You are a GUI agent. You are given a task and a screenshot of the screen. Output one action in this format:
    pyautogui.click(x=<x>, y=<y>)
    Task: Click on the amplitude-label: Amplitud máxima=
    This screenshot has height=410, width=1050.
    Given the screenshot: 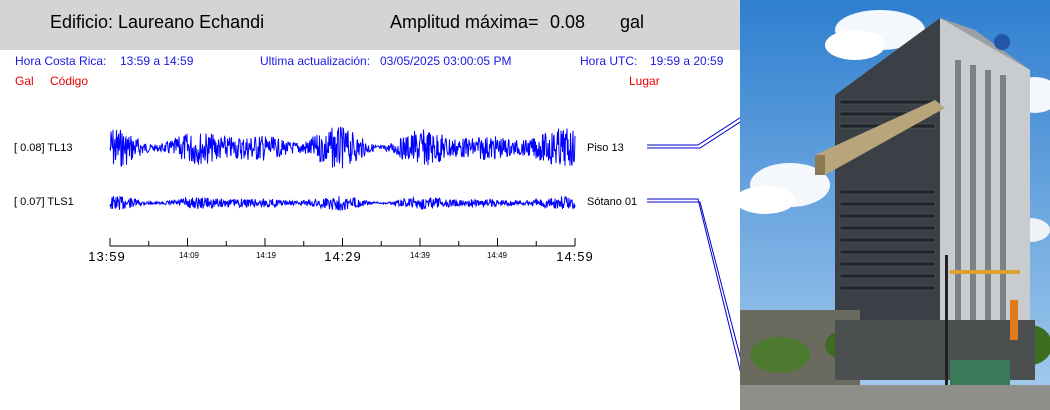 What is the action you would take?
    pyautogui.click(x=464, y=22)
    